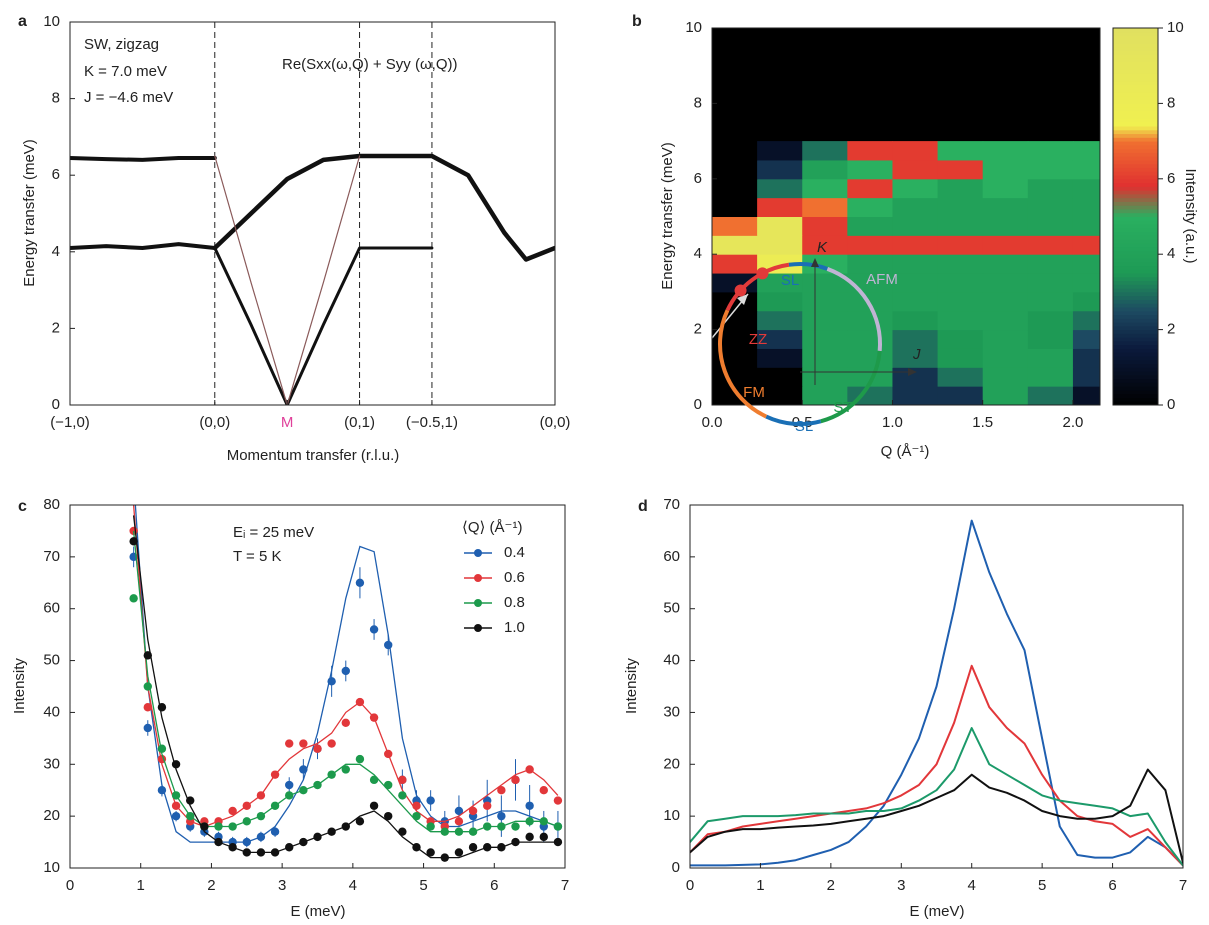  What do you see at coordinates (631, 686) in the screenshot?
I see `y-axis-label: Intensity` at bounding box center [631, 686].